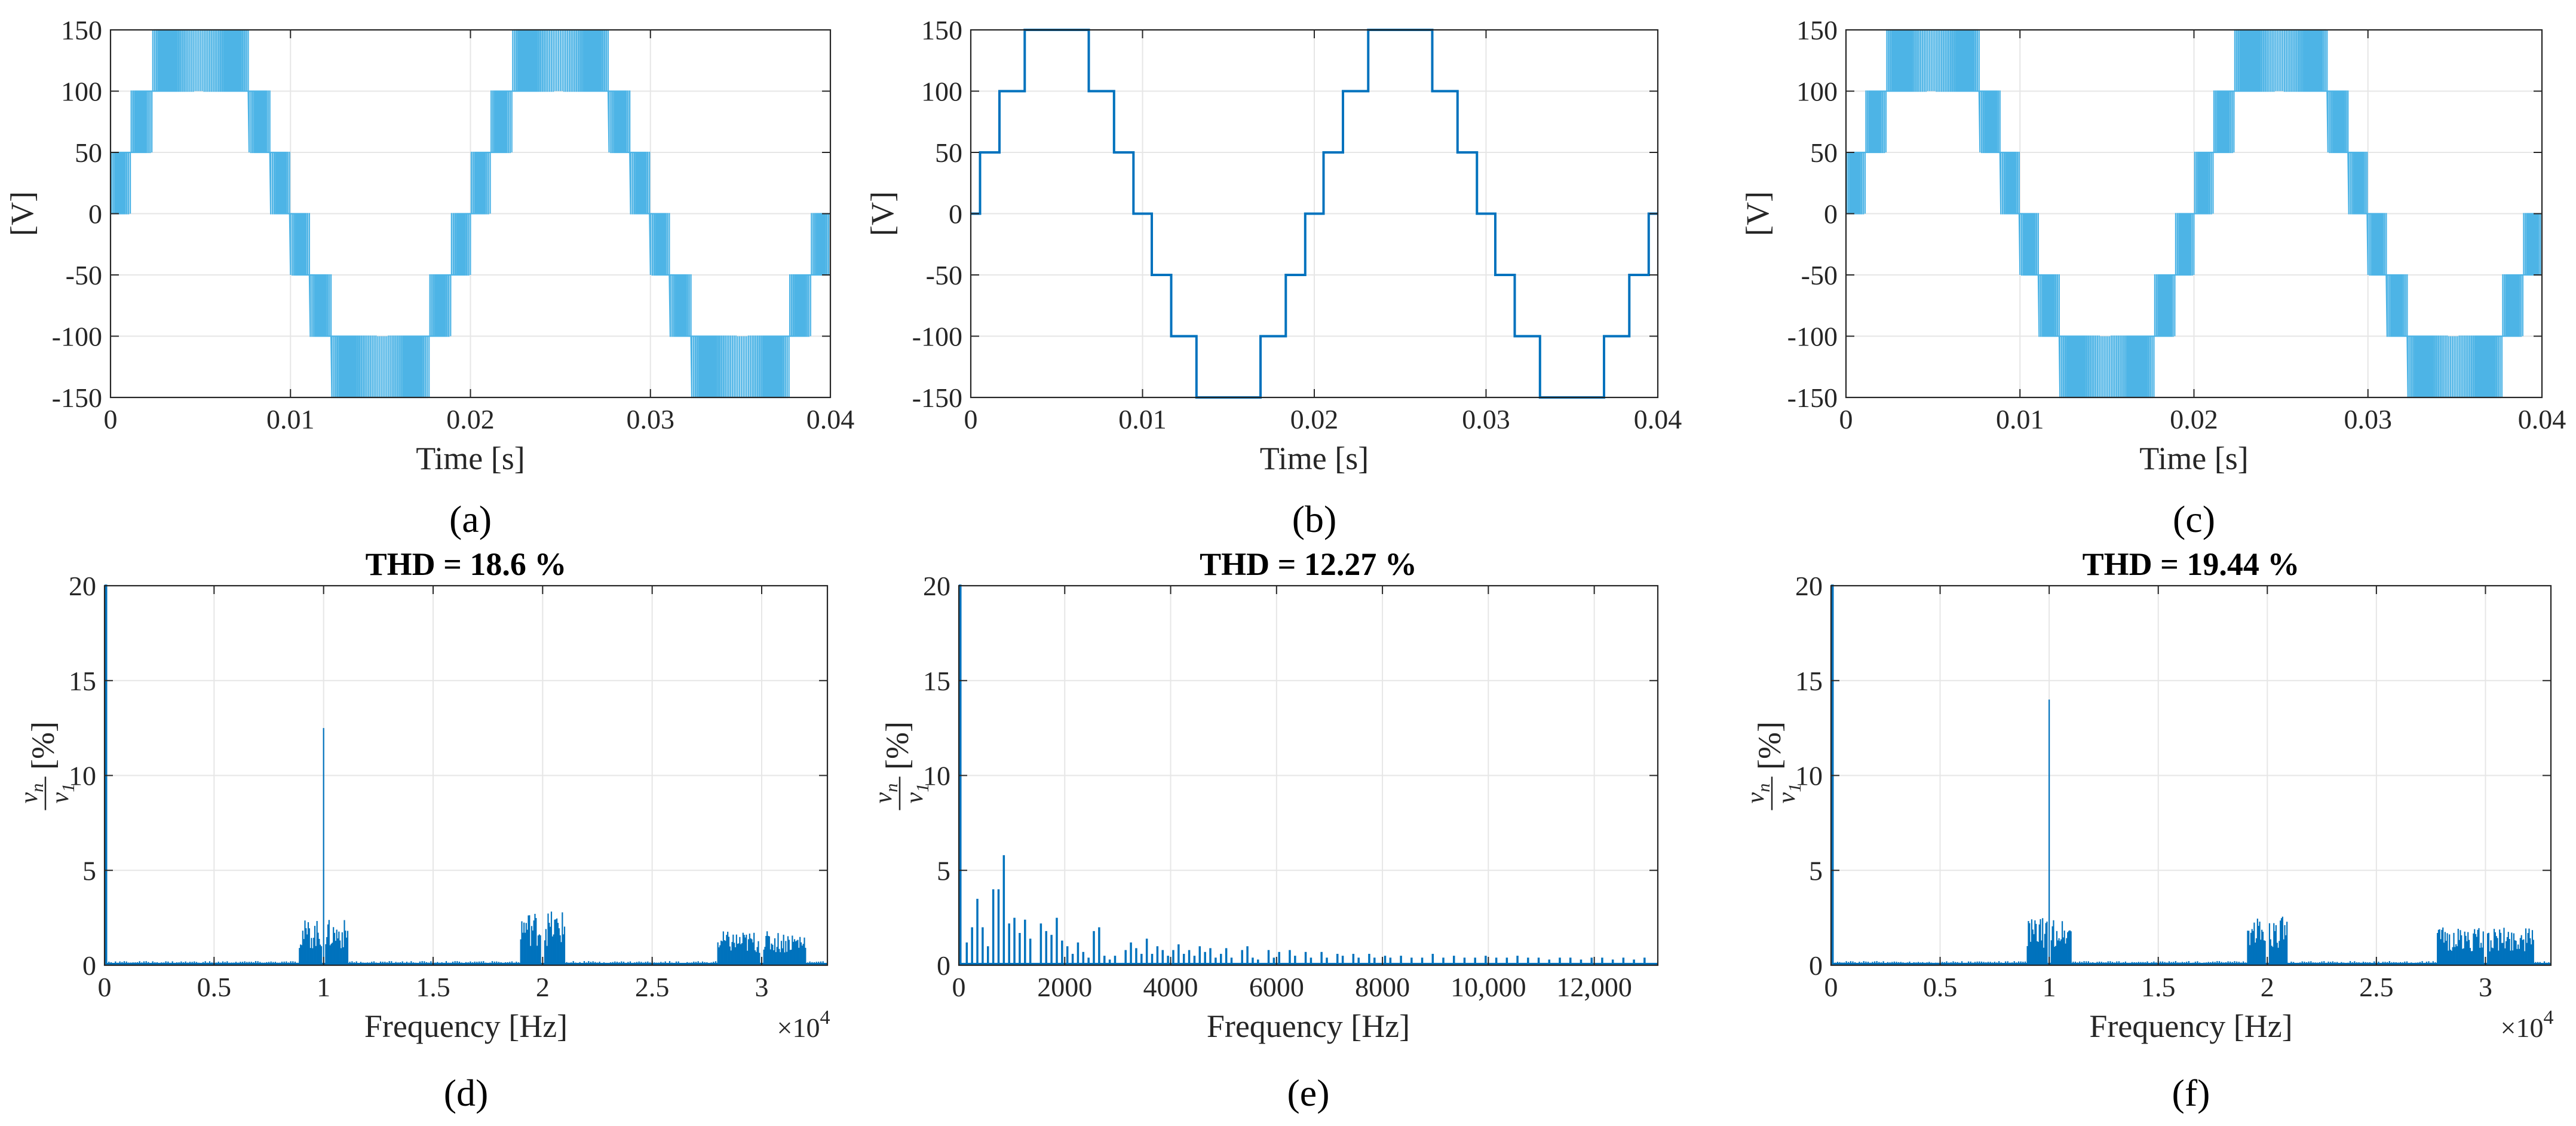 The height and width of the screenshot is (1126, 2576). What do you see at coordinates (2376, 987) in the screenshot?
I see `x-tick-label: 2.5` at bounding box center [2376, 987].